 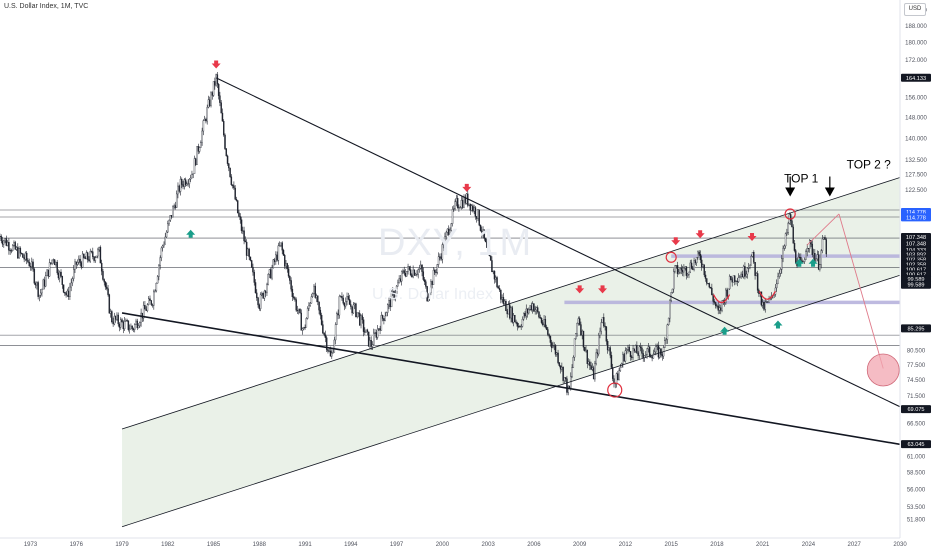 What do you see at coordinates (915, 9) in the screenshot?
I see `currency-button: USD` at bounding box center [915, 9].